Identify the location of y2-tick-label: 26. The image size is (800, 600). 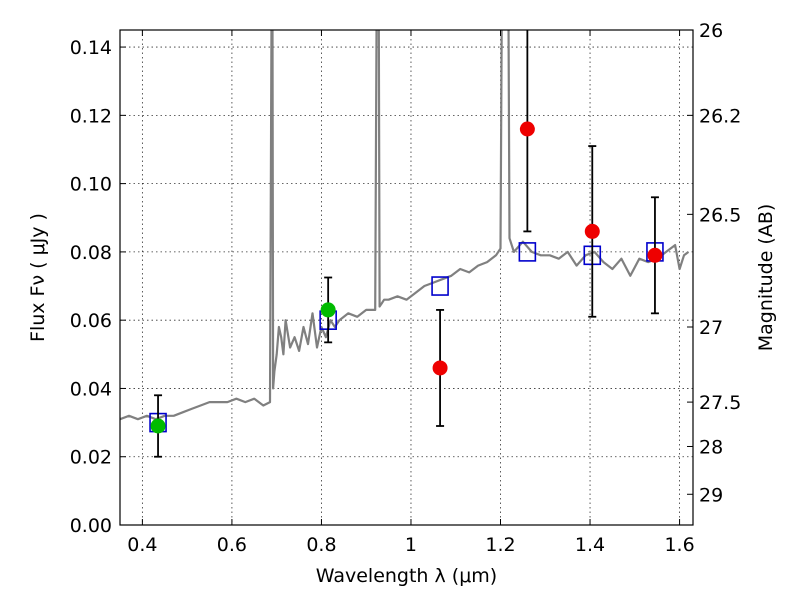
(711, 31).